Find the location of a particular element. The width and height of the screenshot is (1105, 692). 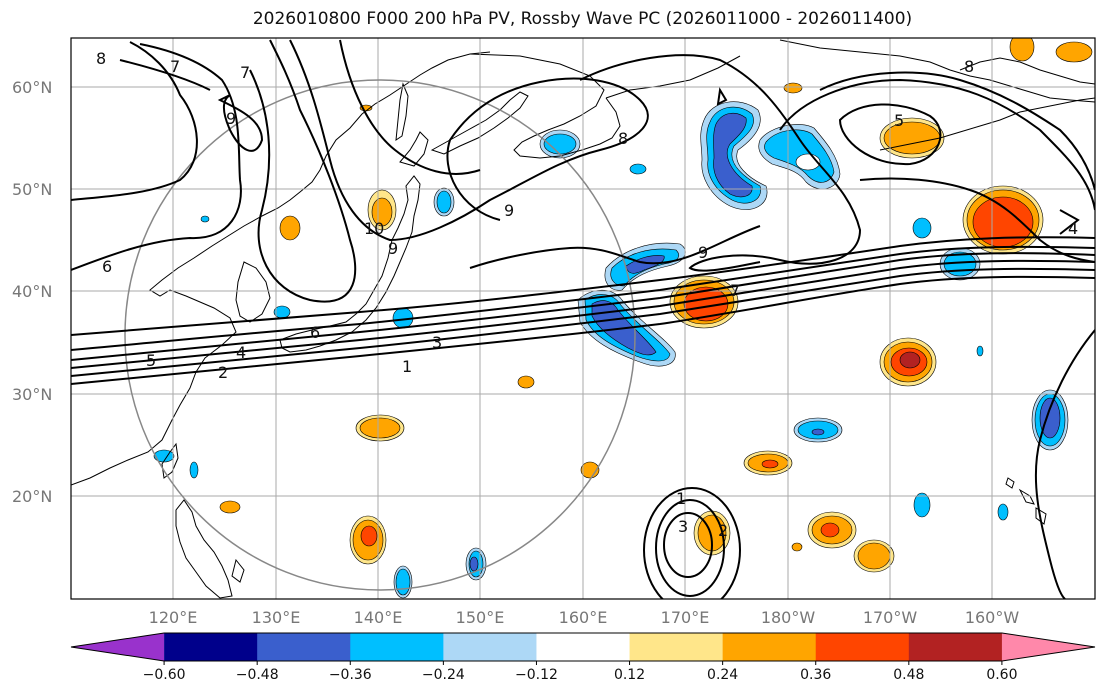

colorbar-tick-label: −0.60 is located at coordinates (164, 675).